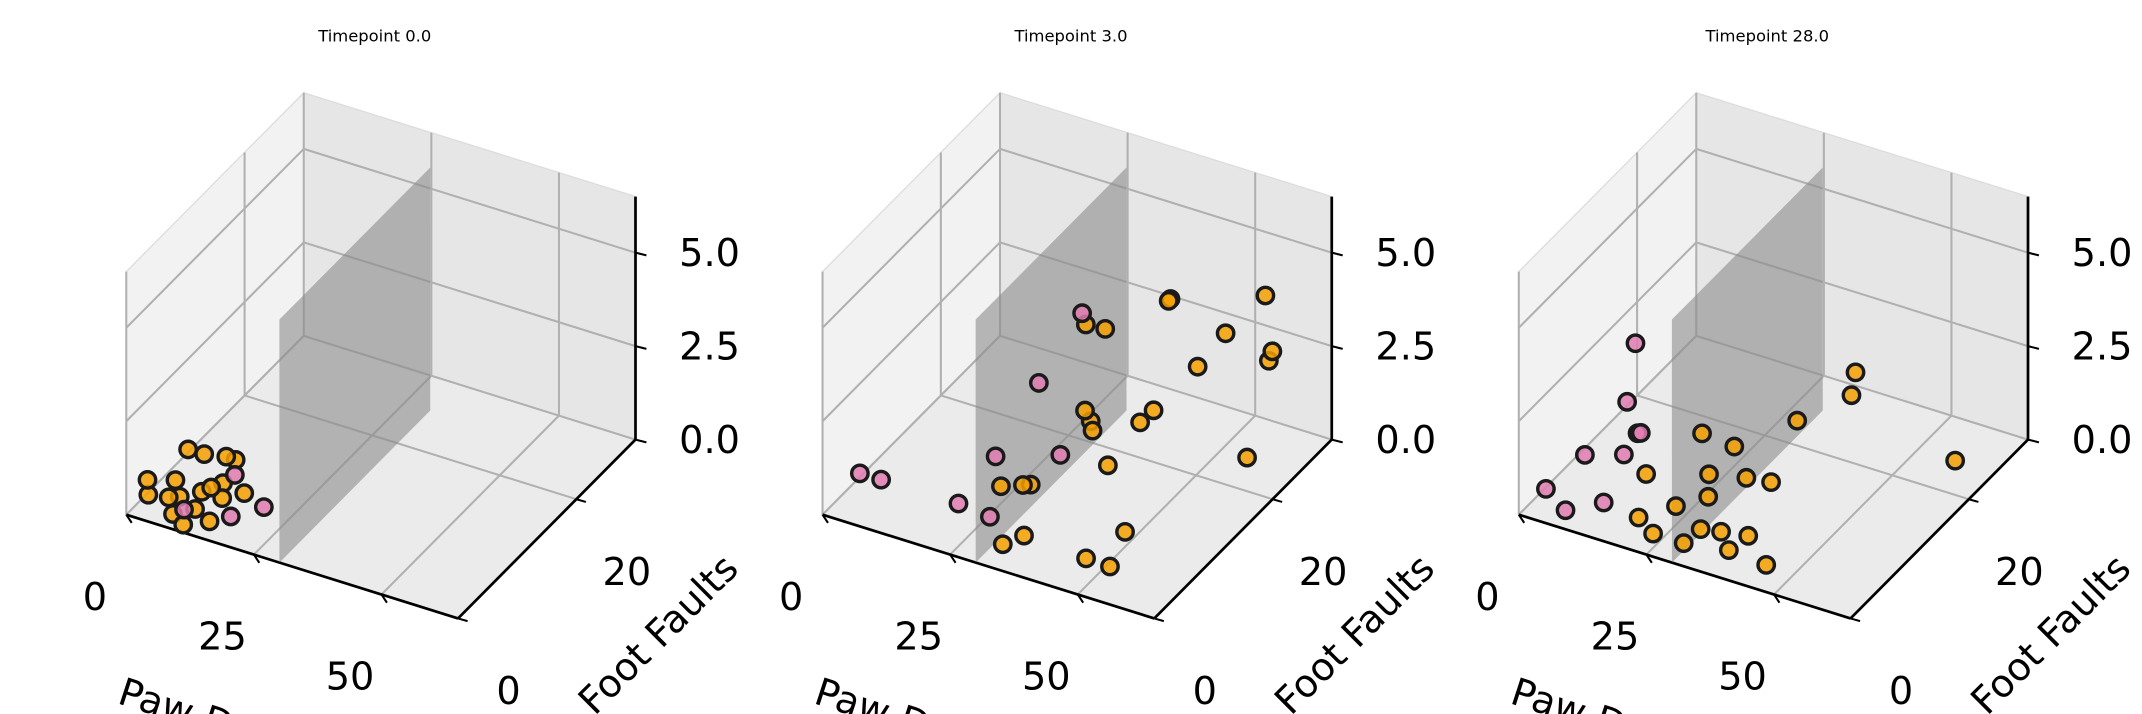  Describe the element at coordinates (374, 35) in the screenshot. I see `chart-title: Timepoint 0.0` at that location.